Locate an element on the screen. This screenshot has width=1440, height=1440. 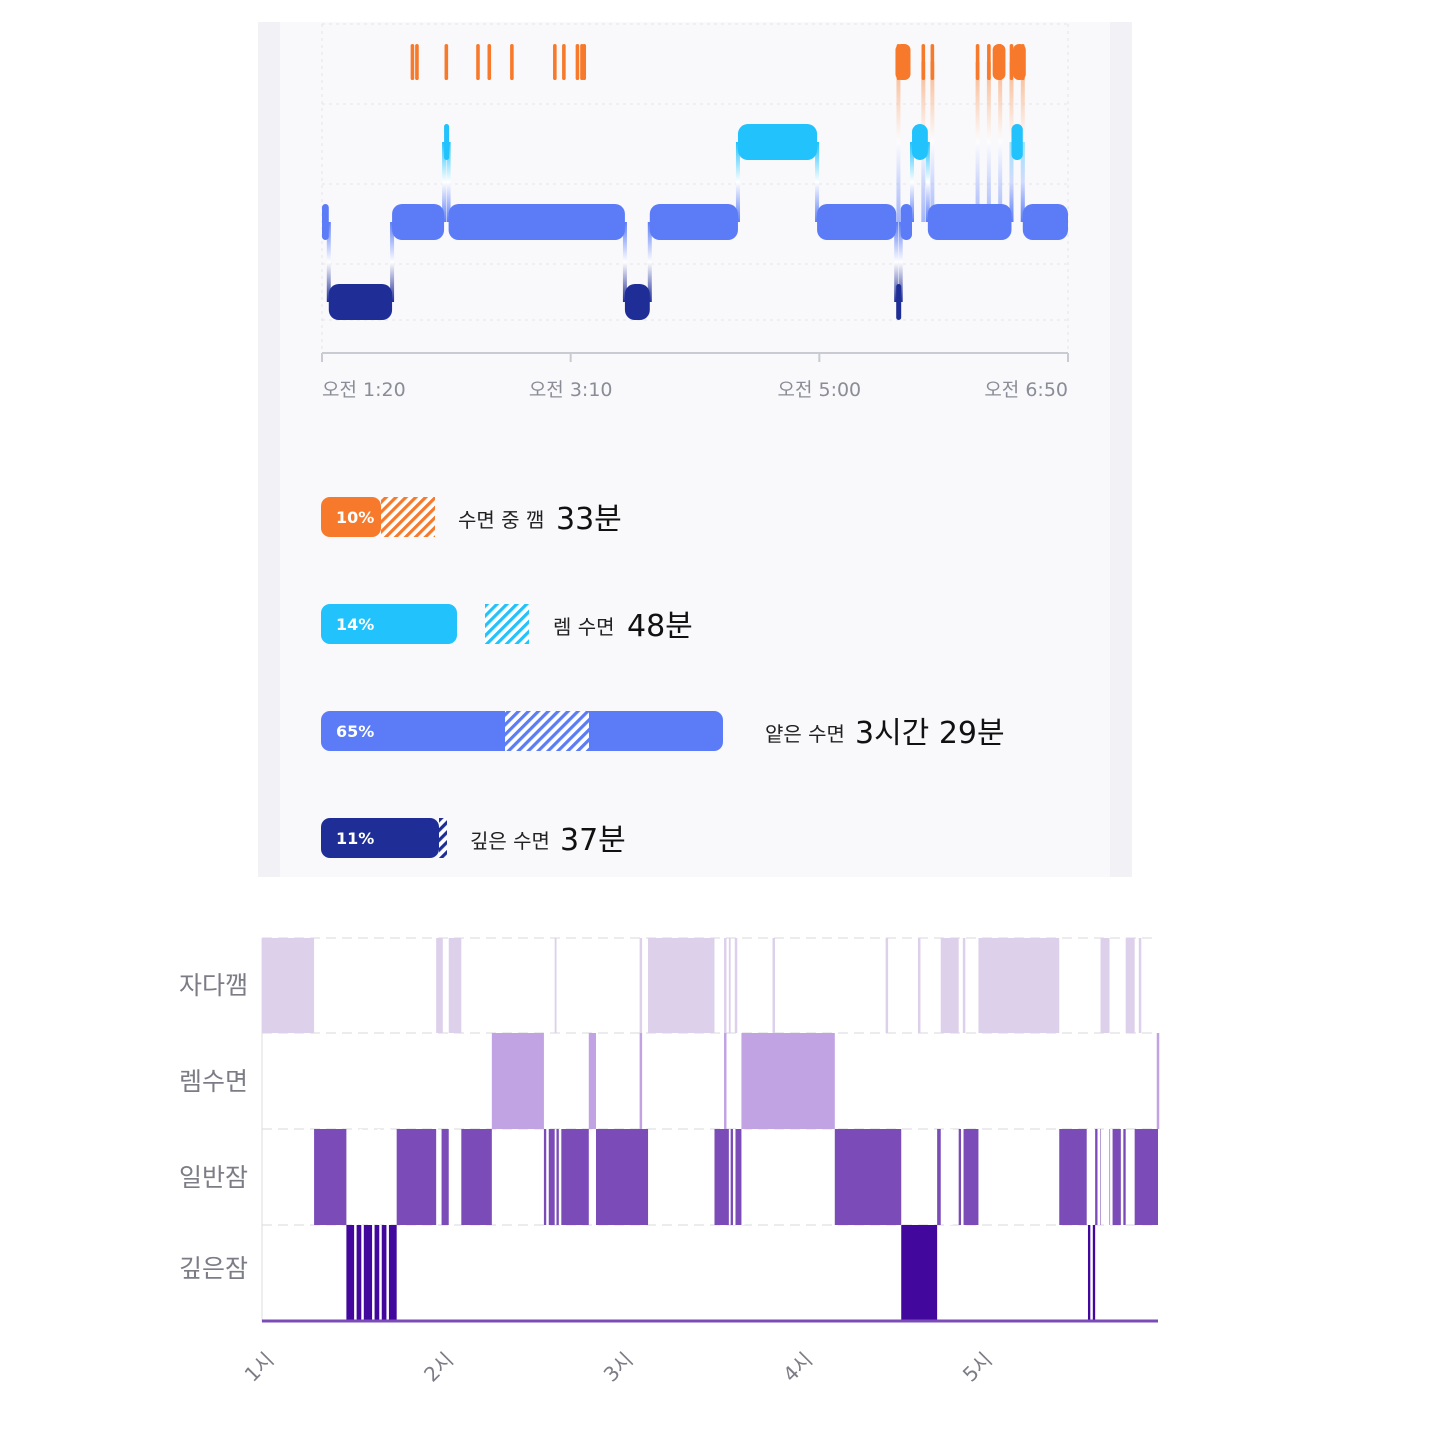
legend-percent: 11% is located at coordinates (355, 838).